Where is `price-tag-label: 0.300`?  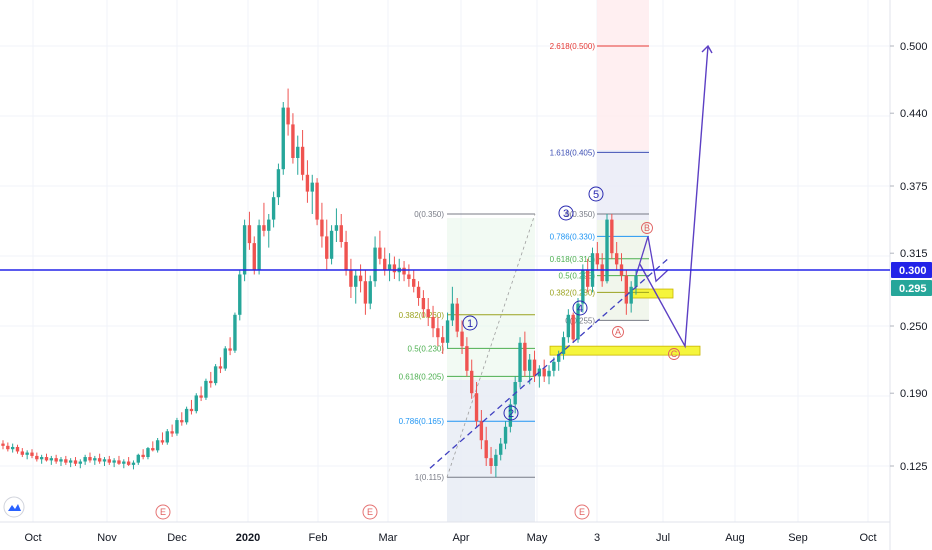
price-tag-label: 0.300 is located at coordinates (913, 271).